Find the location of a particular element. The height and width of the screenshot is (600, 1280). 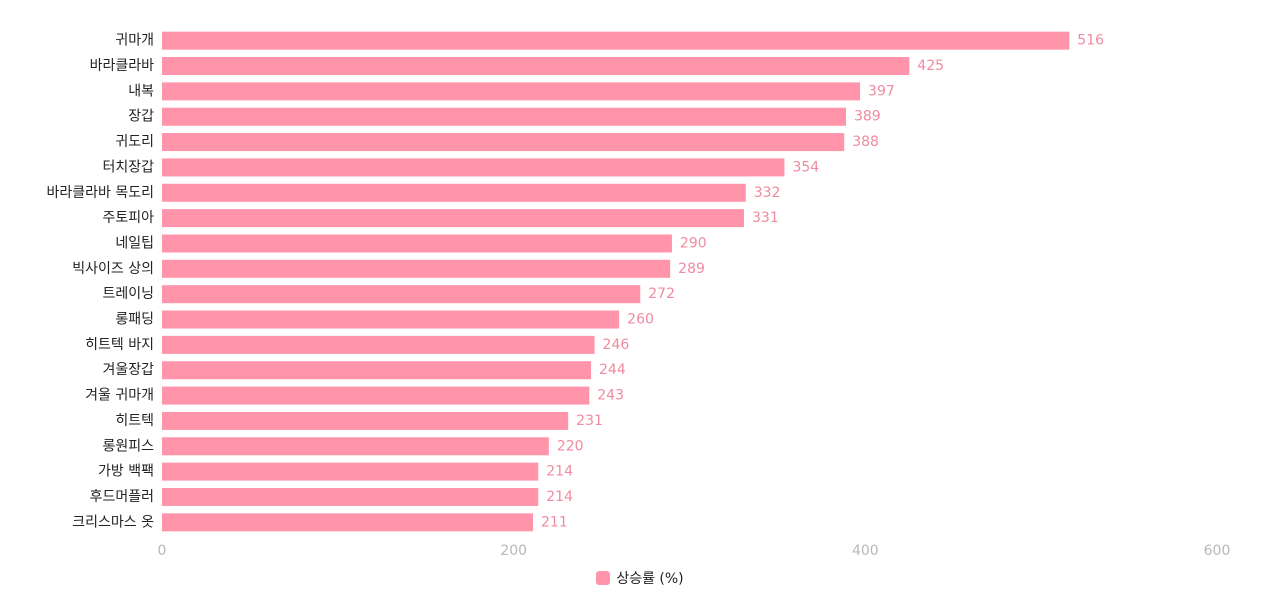

category-label: 겨울장갑 is located at coordinates (128, 370).